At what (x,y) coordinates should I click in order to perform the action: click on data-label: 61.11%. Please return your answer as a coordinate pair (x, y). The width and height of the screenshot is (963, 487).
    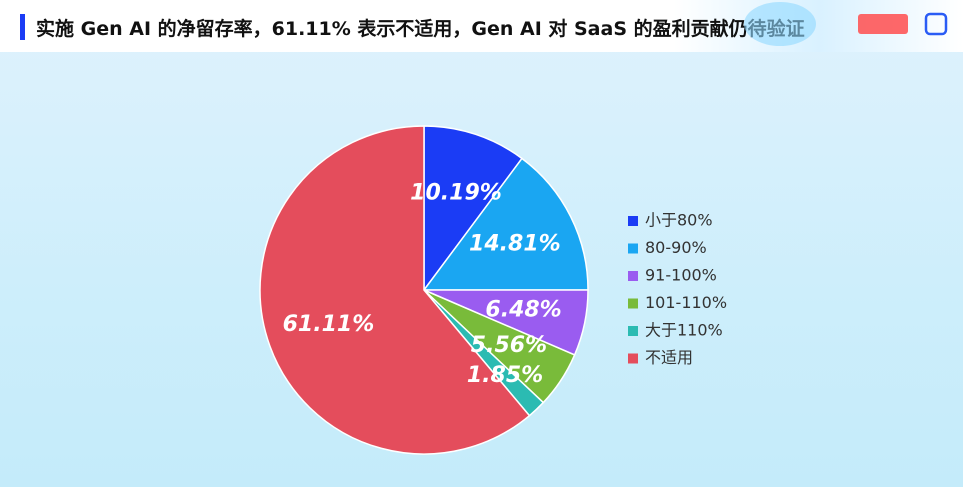
    Looking at the image, I should click on (329, 324).